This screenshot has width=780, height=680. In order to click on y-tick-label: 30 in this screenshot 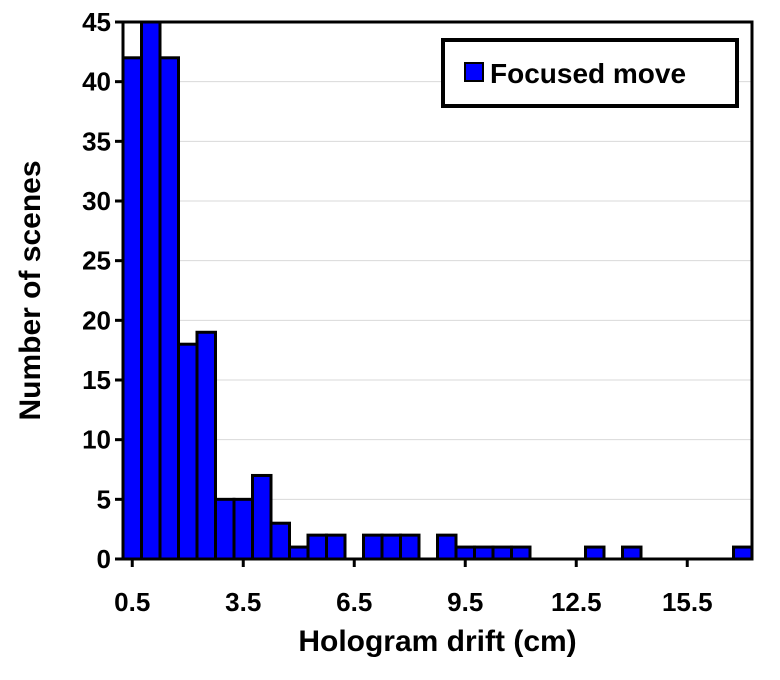, I will do `click(96, 201)`.